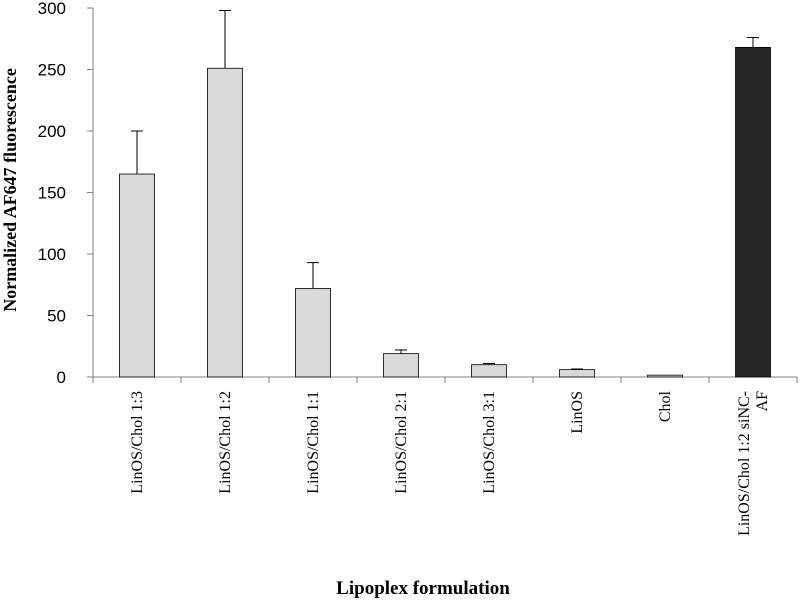 The image size is (800, 603). What do you see at coordinates (313, 442) in the screenshot?
I see `x-category-label: LinOS/Chol 1:1` at bounding box center [313, 442].